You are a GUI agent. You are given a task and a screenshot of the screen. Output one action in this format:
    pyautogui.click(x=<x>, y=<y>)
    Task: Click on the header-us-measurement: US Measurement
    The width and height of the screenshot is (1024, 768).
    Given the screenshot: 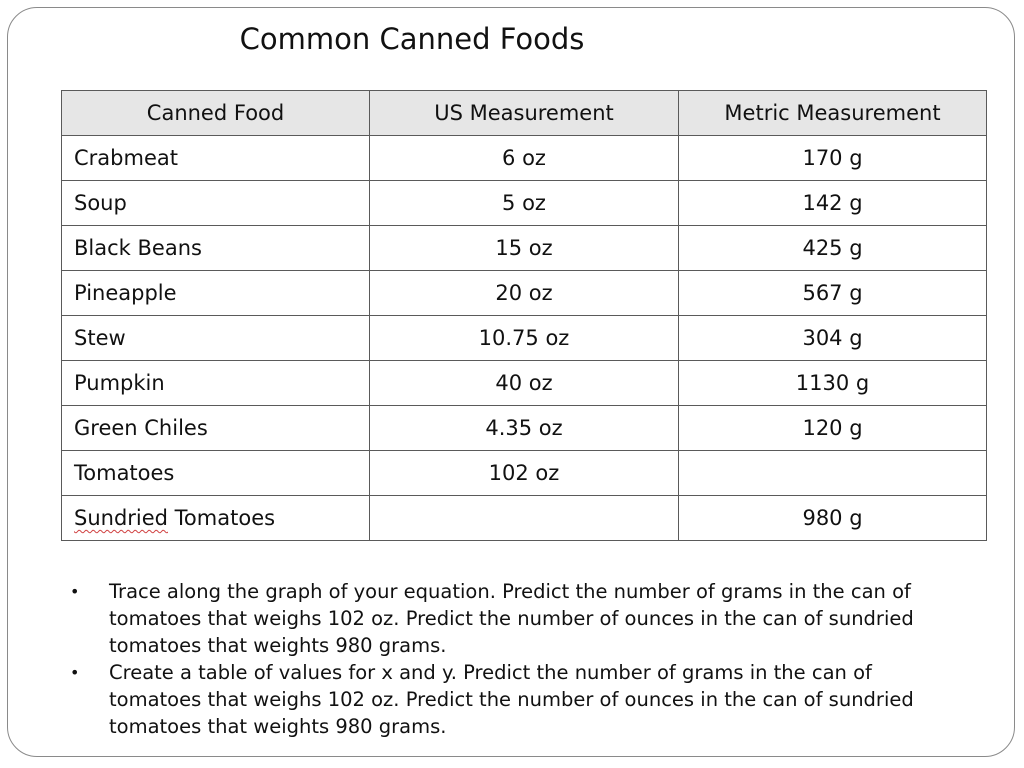 What is the action you would take?
    pyautogui.click(x=524, y=113)
    